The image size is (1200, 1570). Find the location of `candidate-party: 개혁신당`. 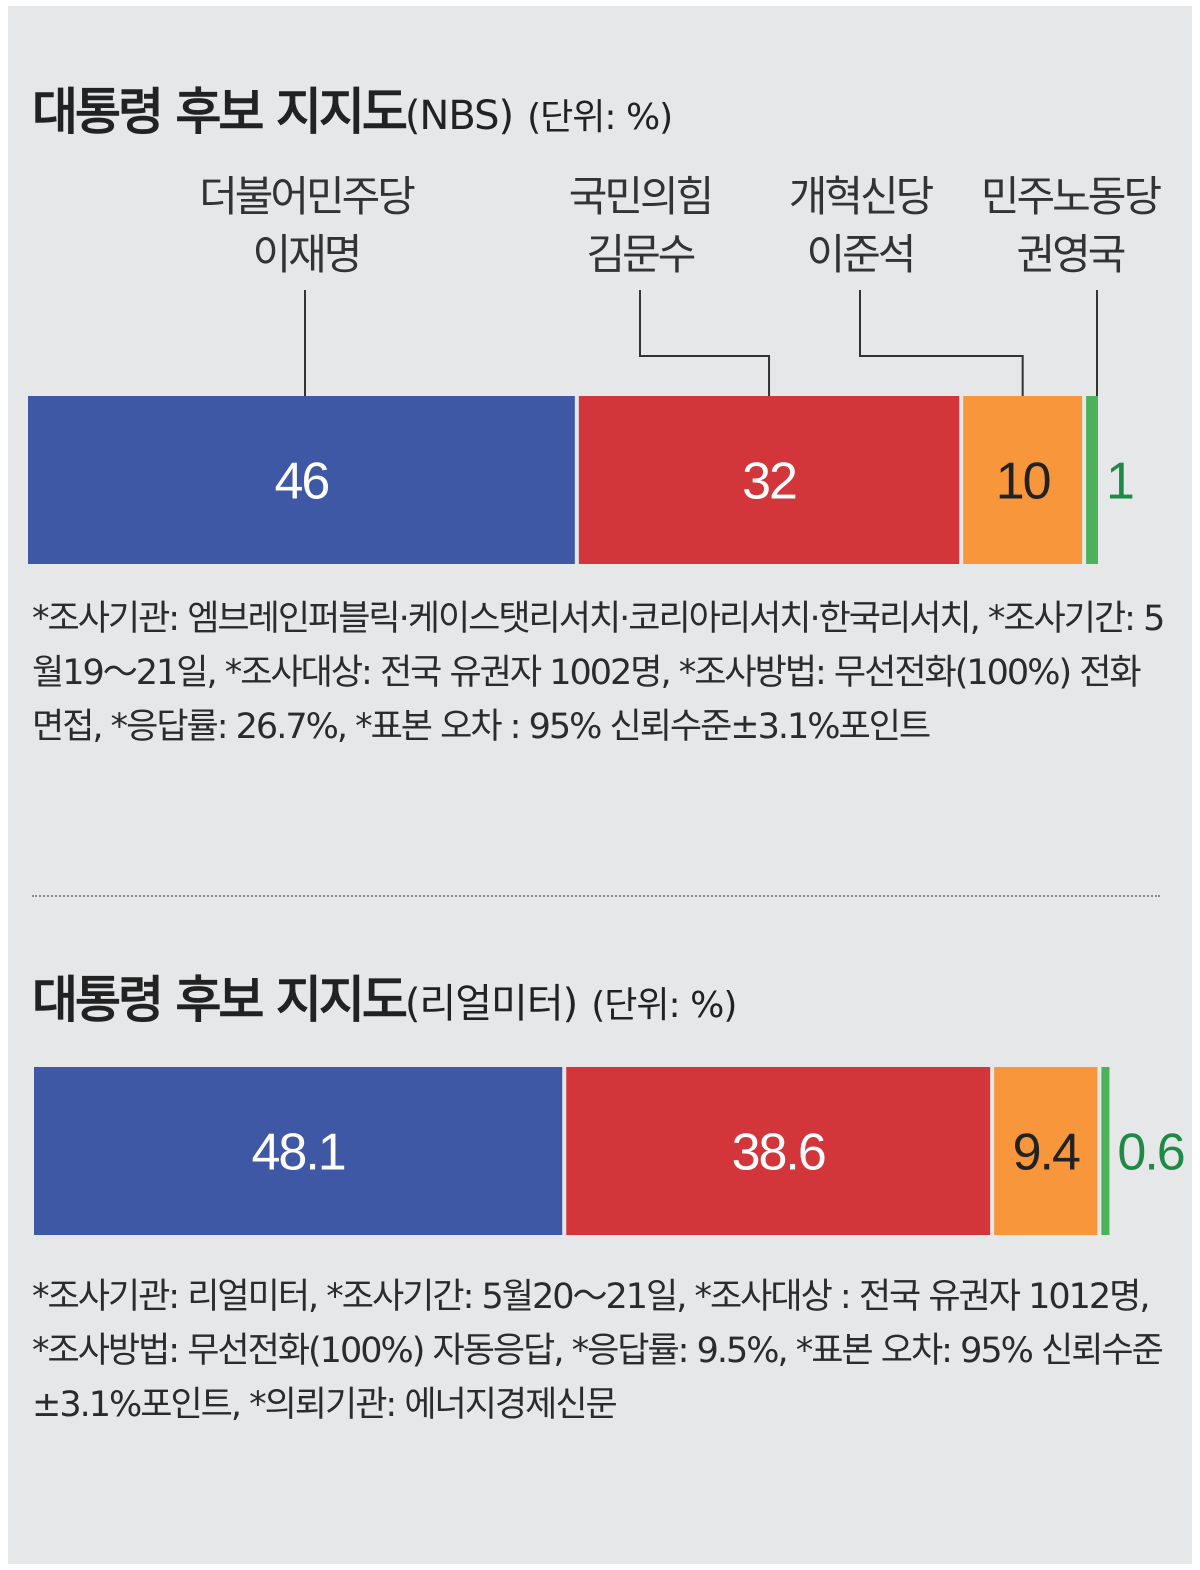

candidate-party: 개혁신당 is located at coordinates (861, 196).